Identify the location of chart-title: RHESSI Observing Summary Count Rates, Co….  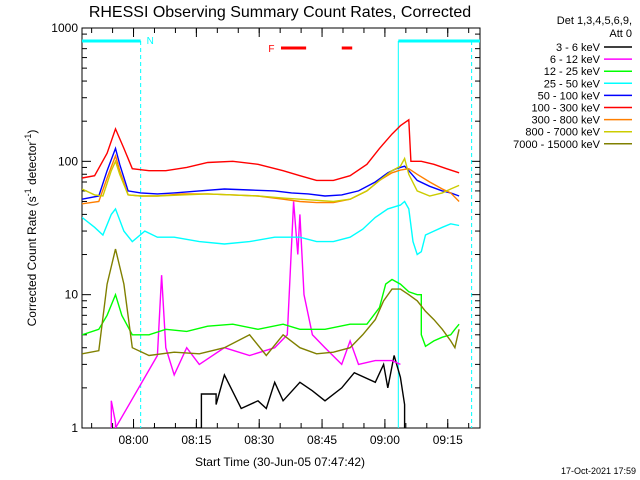
(280, 12).